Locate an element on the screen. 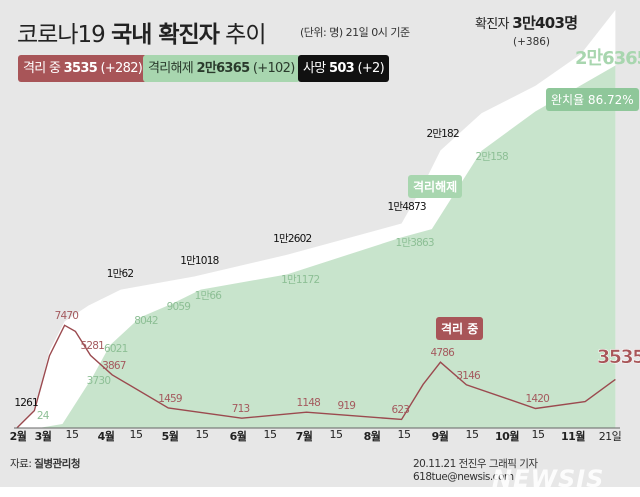 The width and height of the screenshot is (640, 497). legend-delta: (+2) is located at coordinates (370, 68).